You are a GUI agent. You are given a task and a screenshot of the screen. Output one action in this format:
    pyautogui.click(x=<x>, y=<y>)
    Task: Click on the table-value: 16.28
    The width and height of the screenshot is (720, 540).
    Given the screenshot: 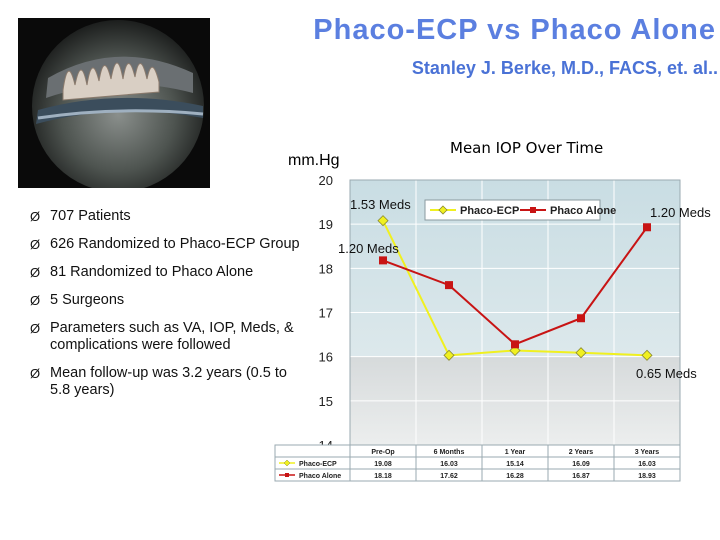 What is the action you would take?
    pyautogui.click(x=515, y=476)
    